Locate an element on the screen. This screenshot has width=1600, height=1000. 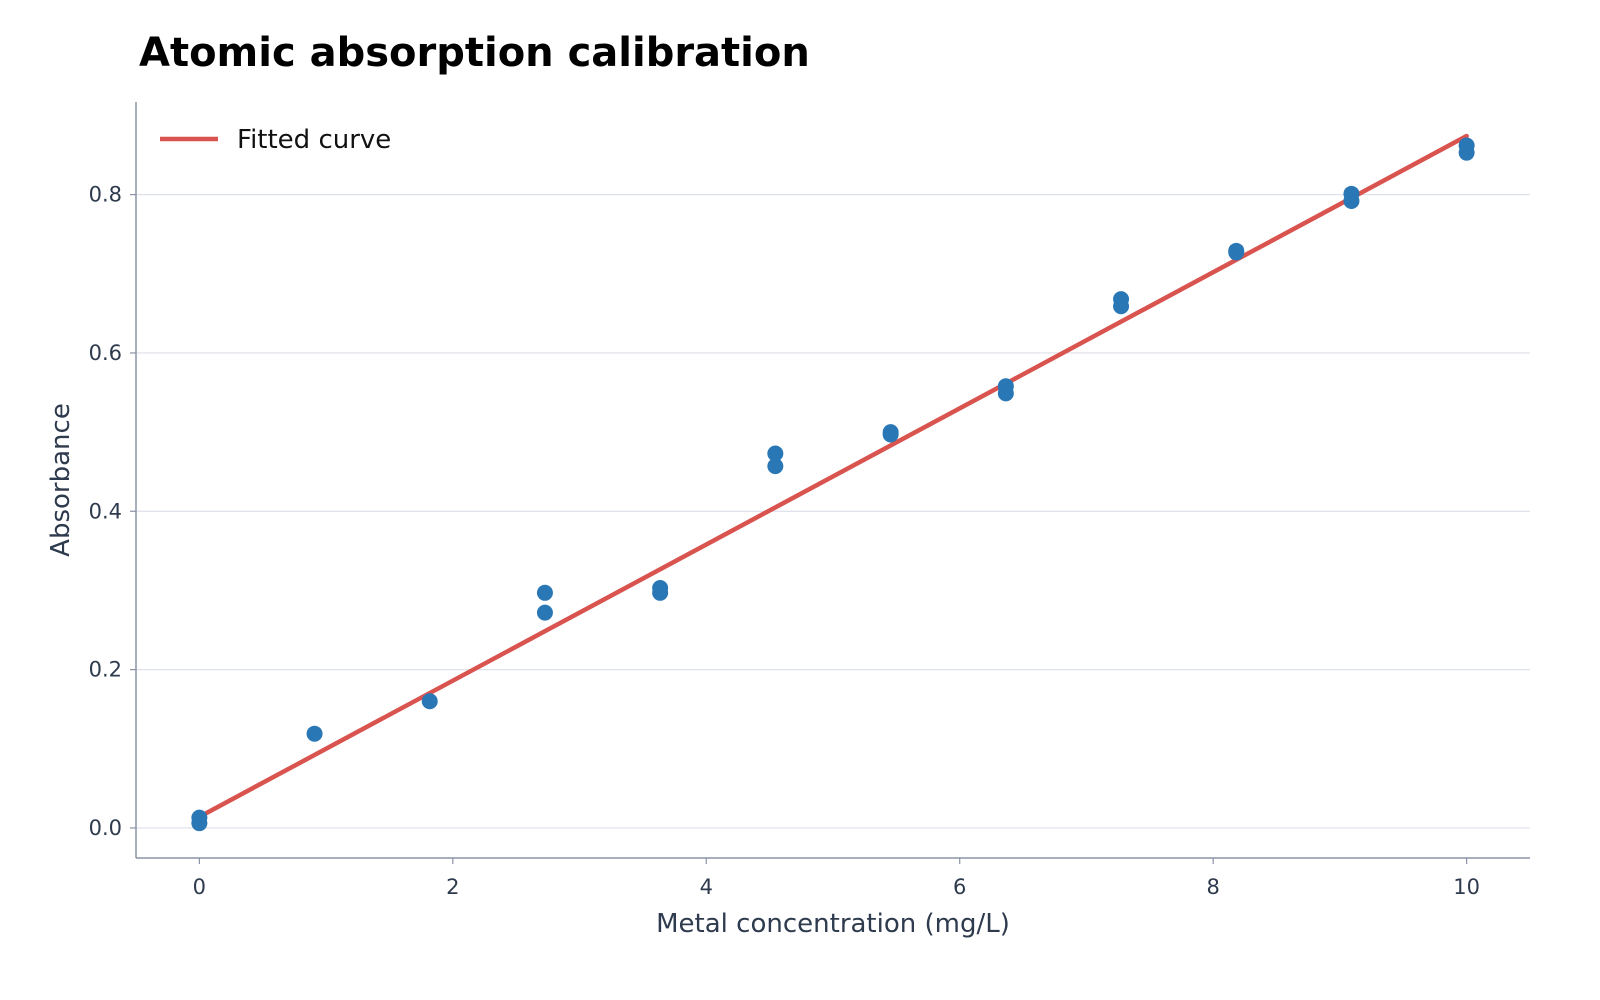
x-tick-label: 0 is located at coordinates (199, 887).